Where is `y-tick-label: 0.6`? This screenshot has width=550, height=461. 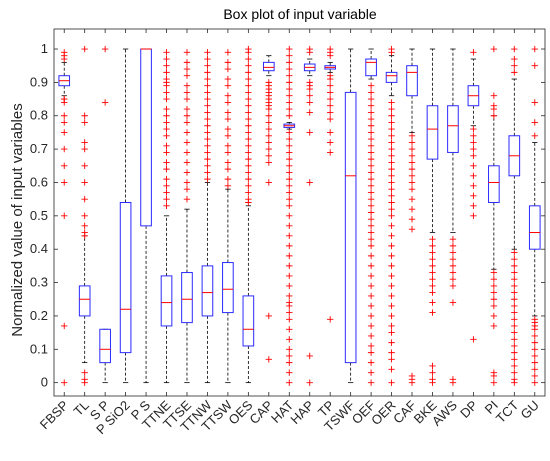 y-tick-label: 0.6 is located at coordinates (39, 181).